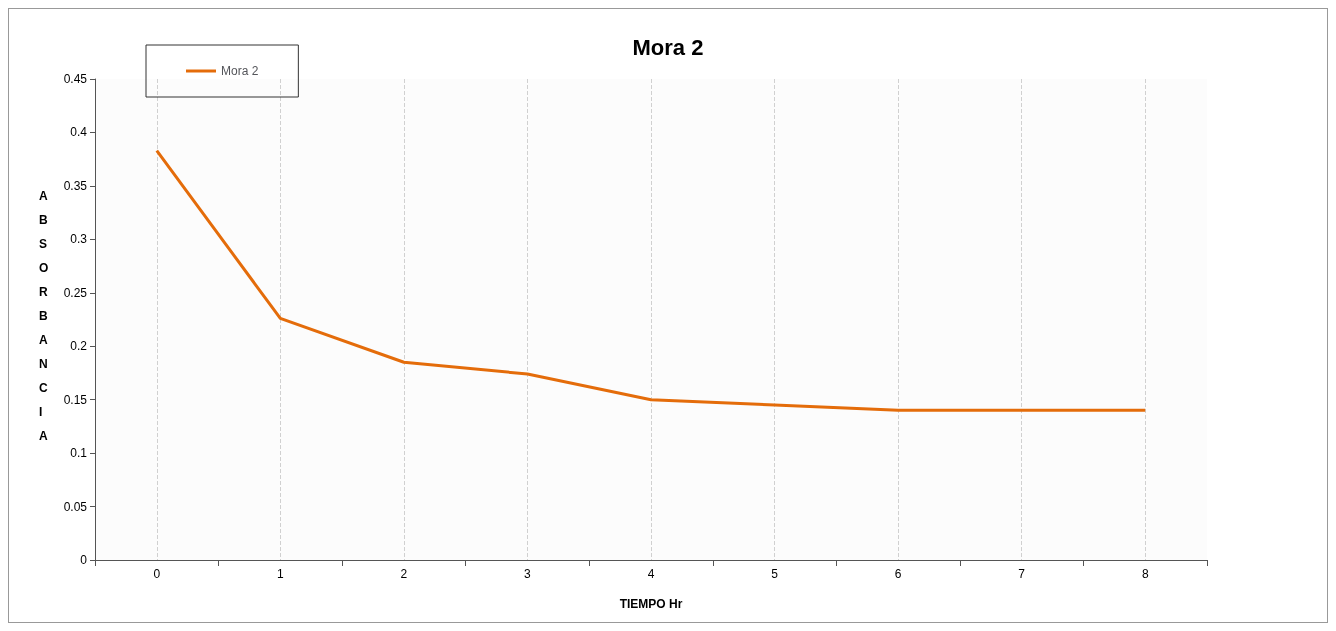  What do you see at coordinates (75, 185) in the screenshot?
I see `y-tick-label: 0.35` at bounding box center [75, 185].